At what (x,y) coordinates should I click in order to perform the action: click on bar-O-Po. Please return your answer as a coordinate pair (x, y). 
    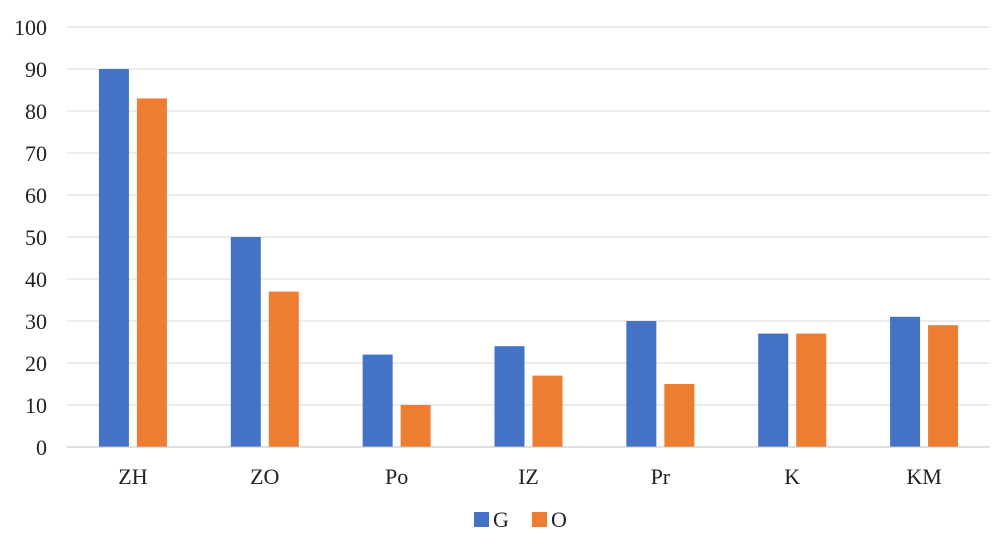
    Looking at the image, I should click on (415, 426).